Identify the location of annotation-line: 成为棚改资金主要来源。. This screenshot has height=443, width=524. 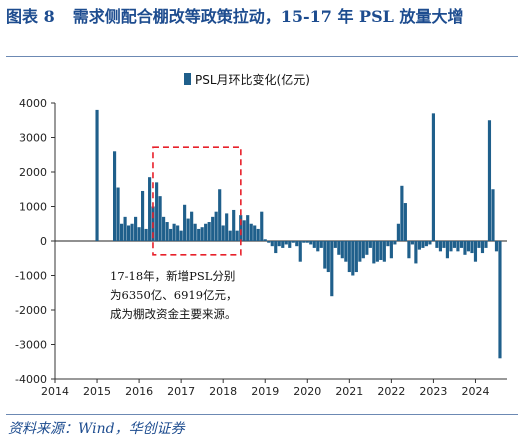
(173, 314).